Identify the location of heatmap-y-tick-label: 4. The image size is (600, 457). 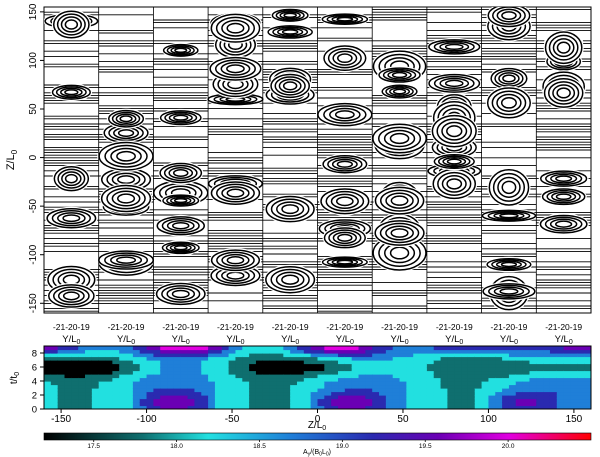
(34, 382).